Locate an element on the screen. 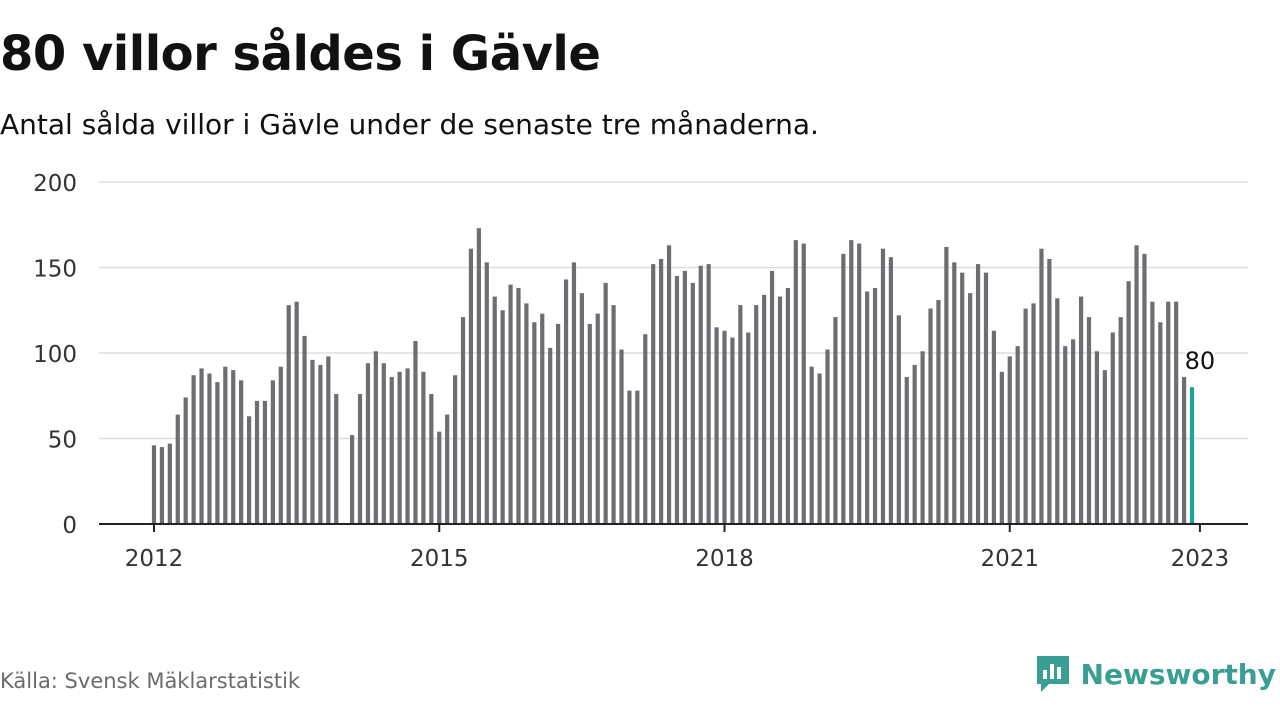 The height and width of the screenshot is (720, 1280). y-tick-label: 100 is located at coordinates (55, 355).